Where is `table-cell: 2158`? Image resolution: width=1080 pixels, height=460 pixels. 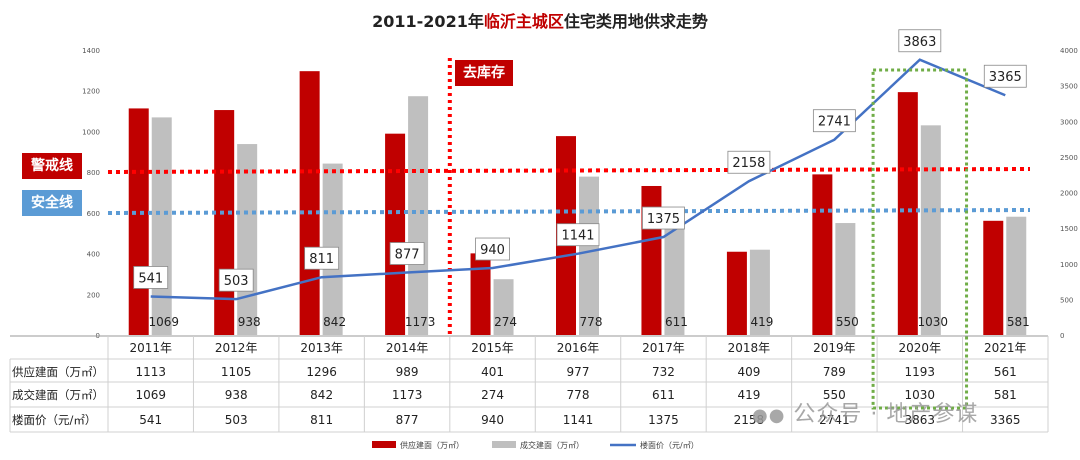
table-cell: 2158 is located at coordinates (749, 420).